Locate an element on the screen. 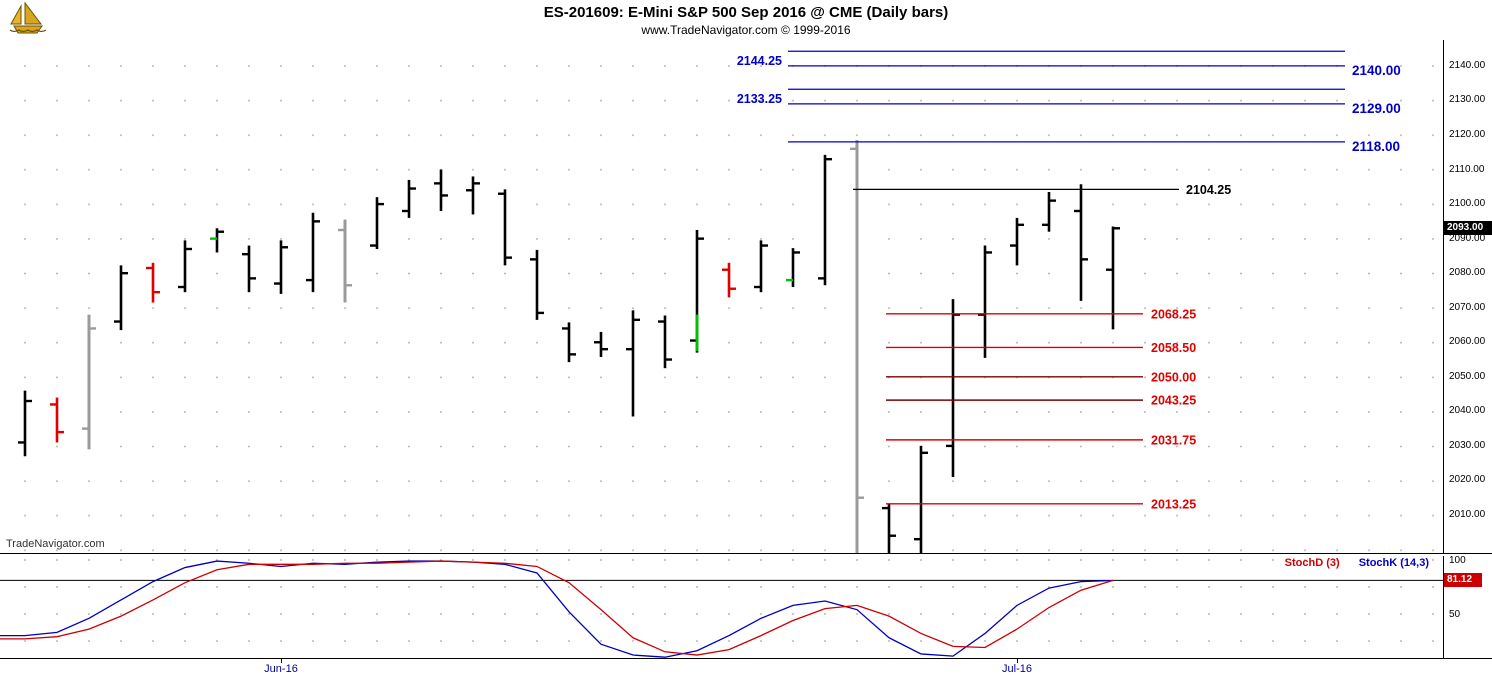 The height and width of the screenshot is (678, 1492). stoch-tick-label: 100 is located at coordinates (1457, 560).